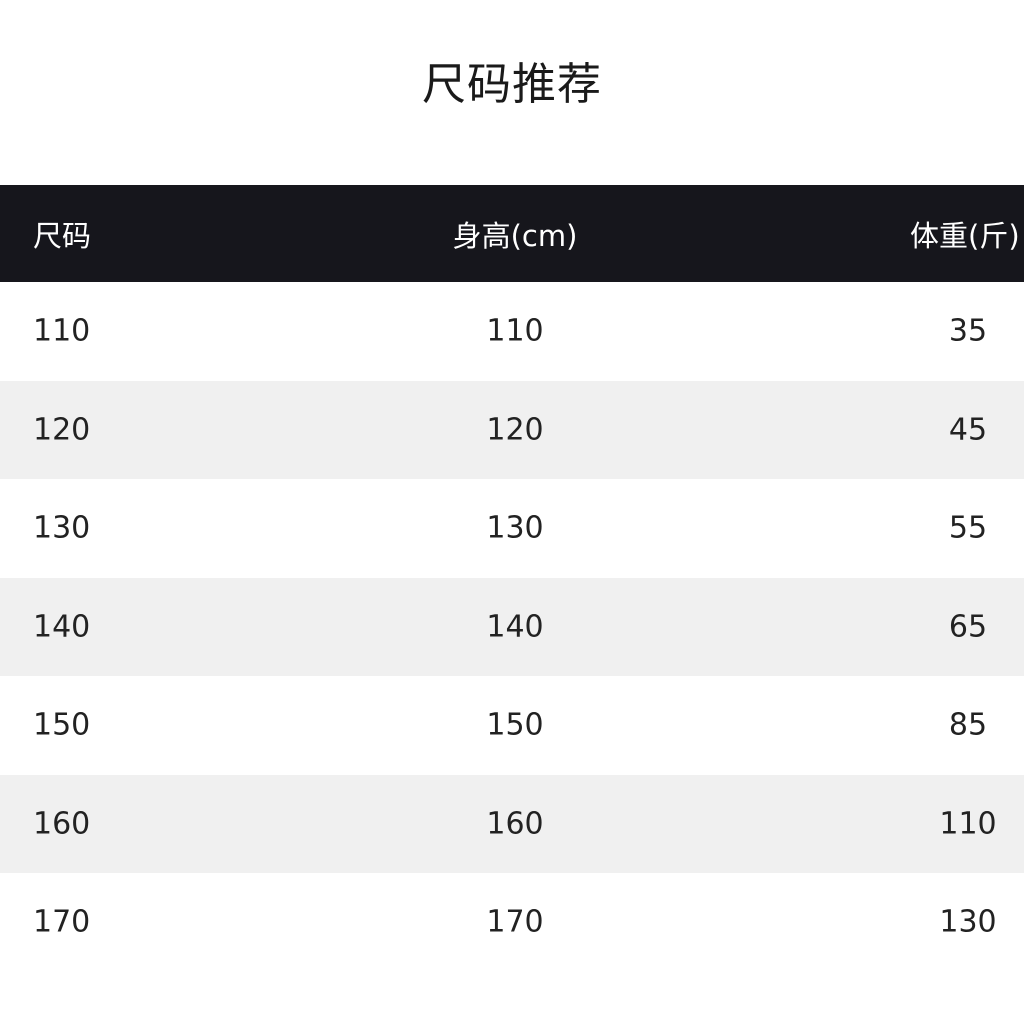  What do you see at coordinates (515, 725) in the screenshot?
I see `height-cell: 150` at bounding box center [515, 725].